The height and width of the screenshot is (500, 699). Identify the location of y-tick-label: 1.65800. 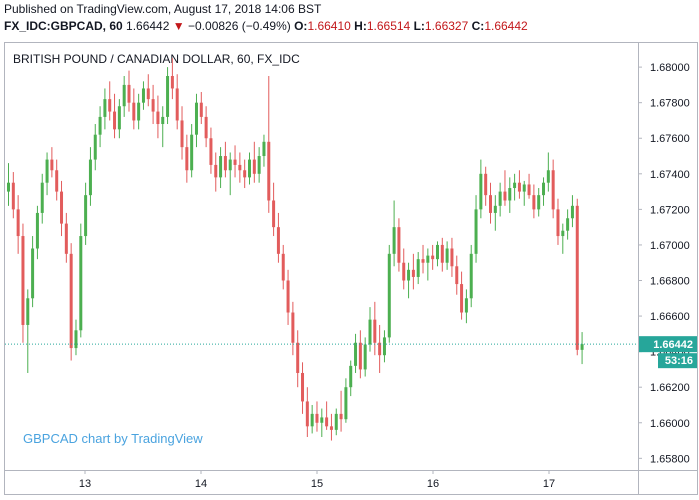
(670, 459).